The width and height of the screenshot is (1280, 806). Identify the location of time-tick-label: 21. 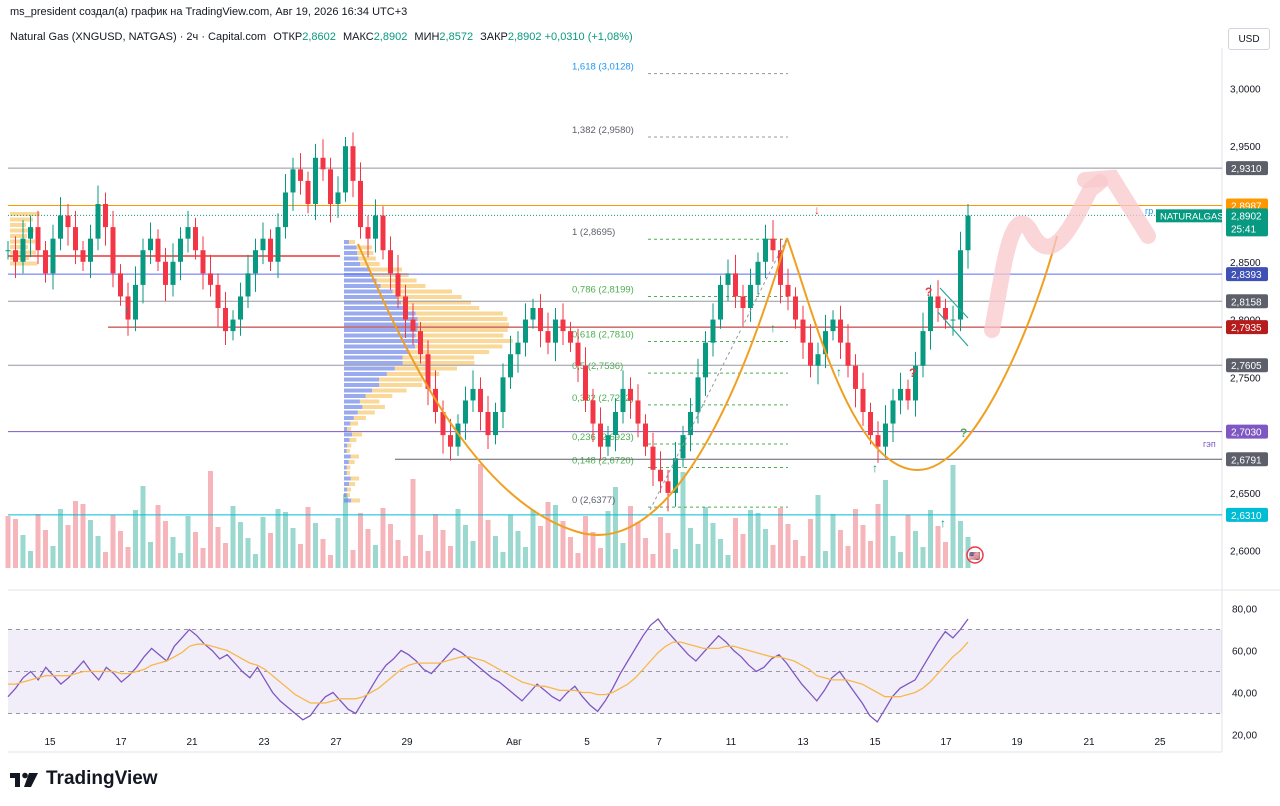
(1089, 742).